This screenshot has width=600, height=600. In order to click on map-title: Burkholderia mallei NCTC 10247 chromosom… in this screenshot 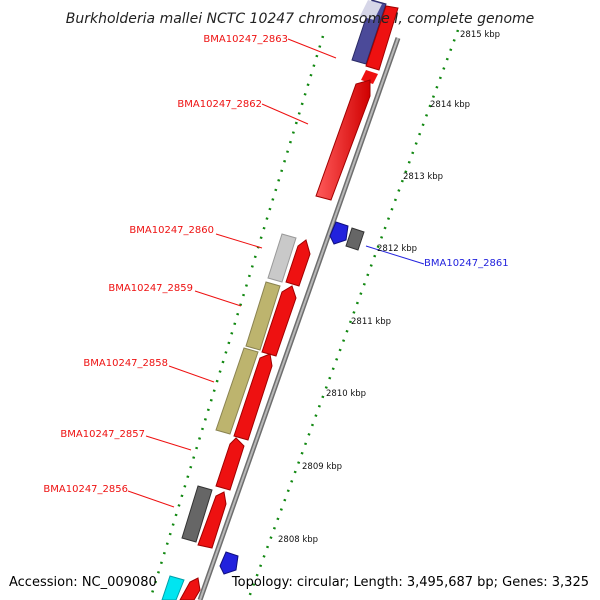, I will do `click(300, 19)`.